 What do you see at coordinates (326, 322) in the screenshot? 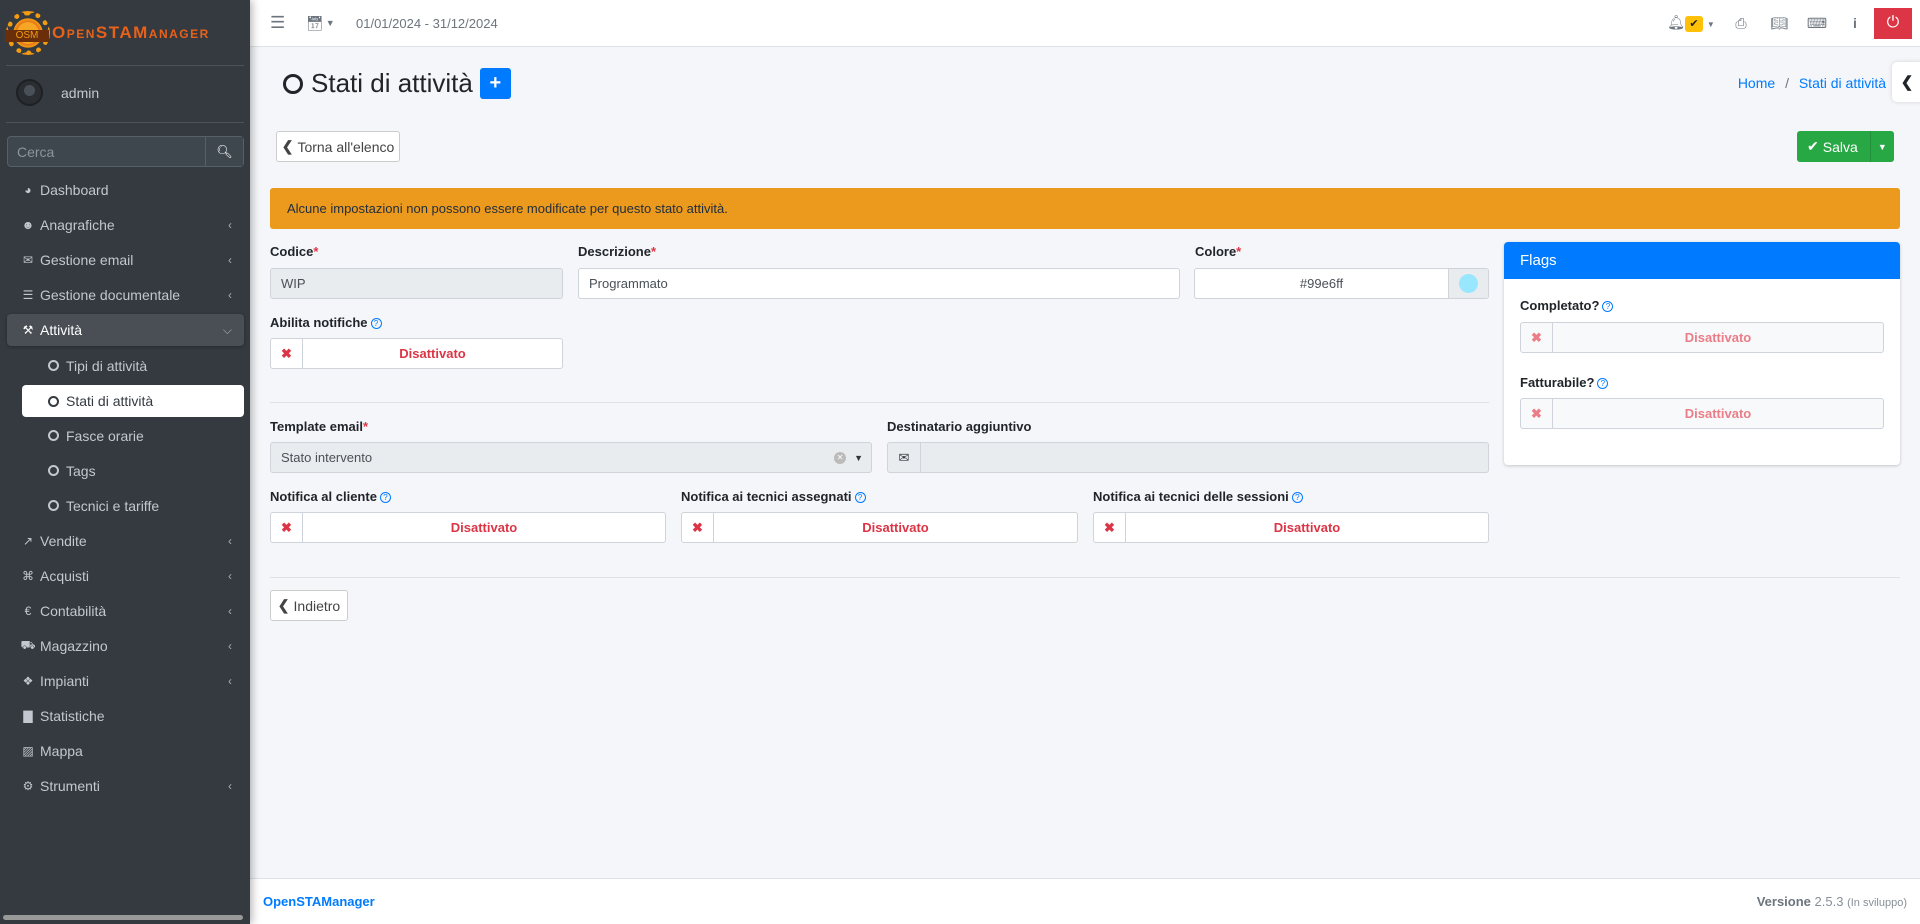
I see `abilita-notifiche-label: Abilita notifiche?` at bounding box center [326, 322].